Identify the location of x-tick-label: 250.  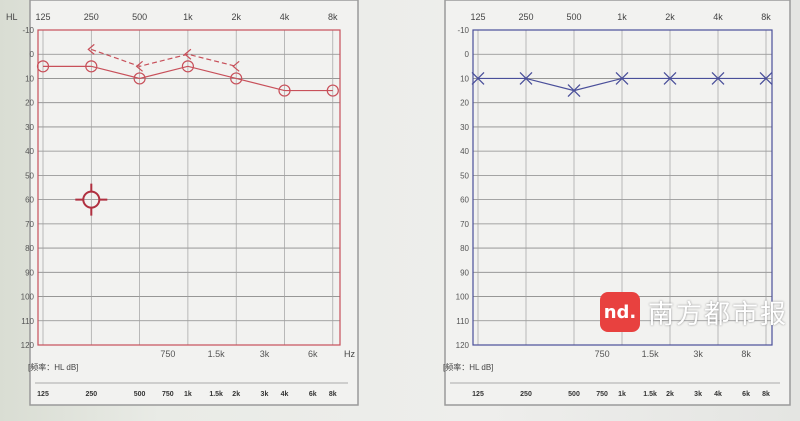
(525, 17).